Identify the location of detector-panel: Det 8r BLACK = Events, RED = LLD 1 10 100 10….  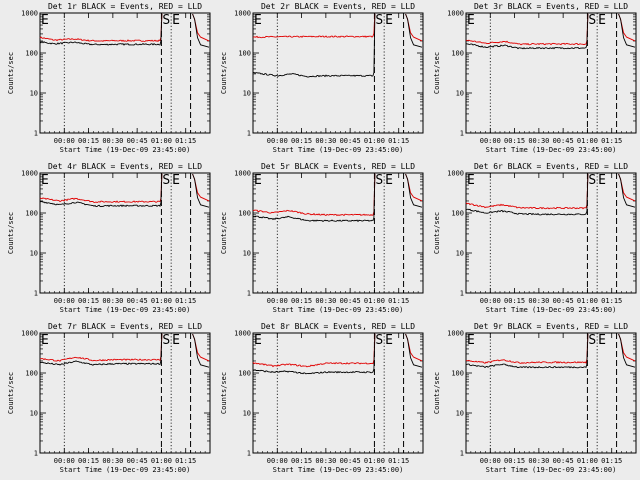
(322, 398).